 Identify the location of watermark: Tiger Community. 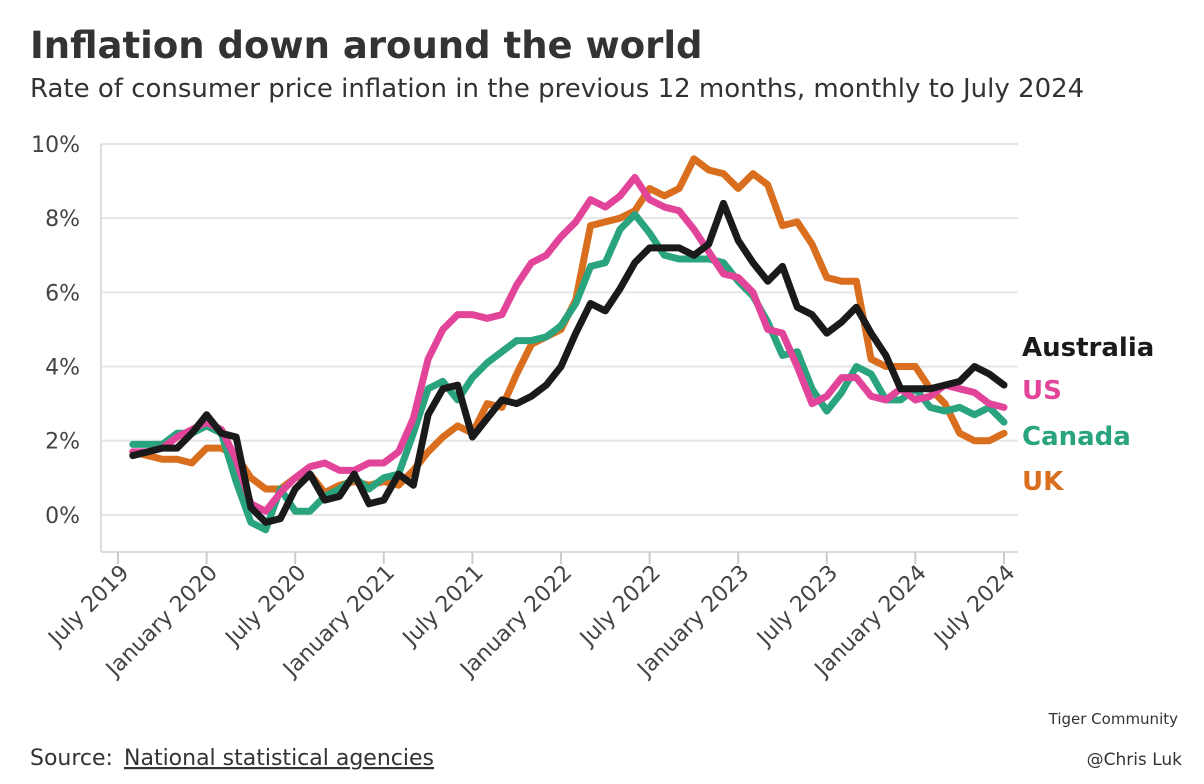
(1113, 719).